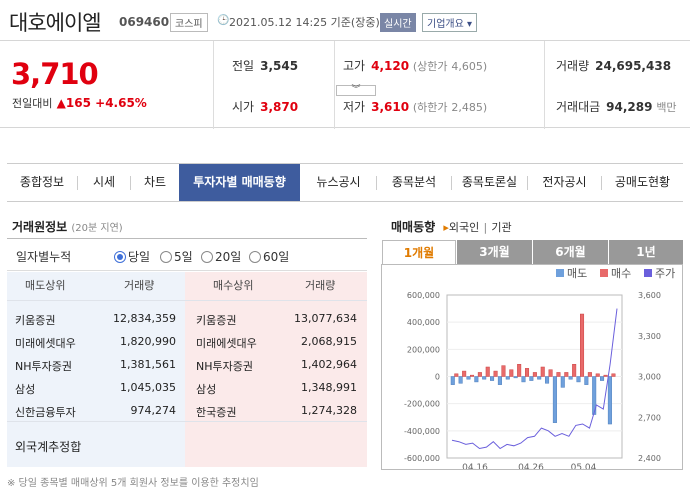  What do you see at coordinates (153, 410) in the screenshot?
I see `sell-broker-volume: 974,274` at bounding box center [153, 410].